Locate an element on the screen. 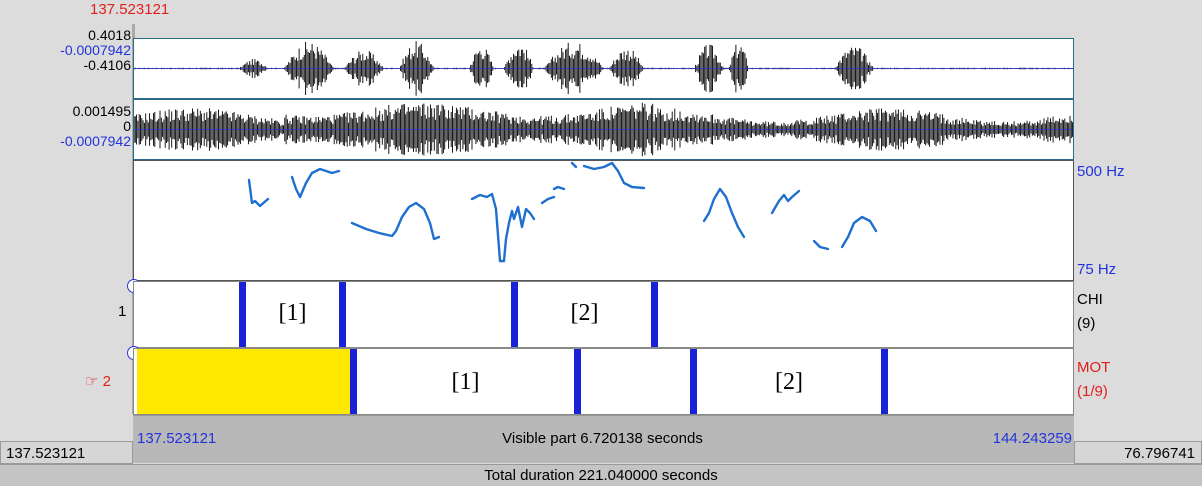  tier-2-interval-label: [2] is located at coordinates (789, 382).